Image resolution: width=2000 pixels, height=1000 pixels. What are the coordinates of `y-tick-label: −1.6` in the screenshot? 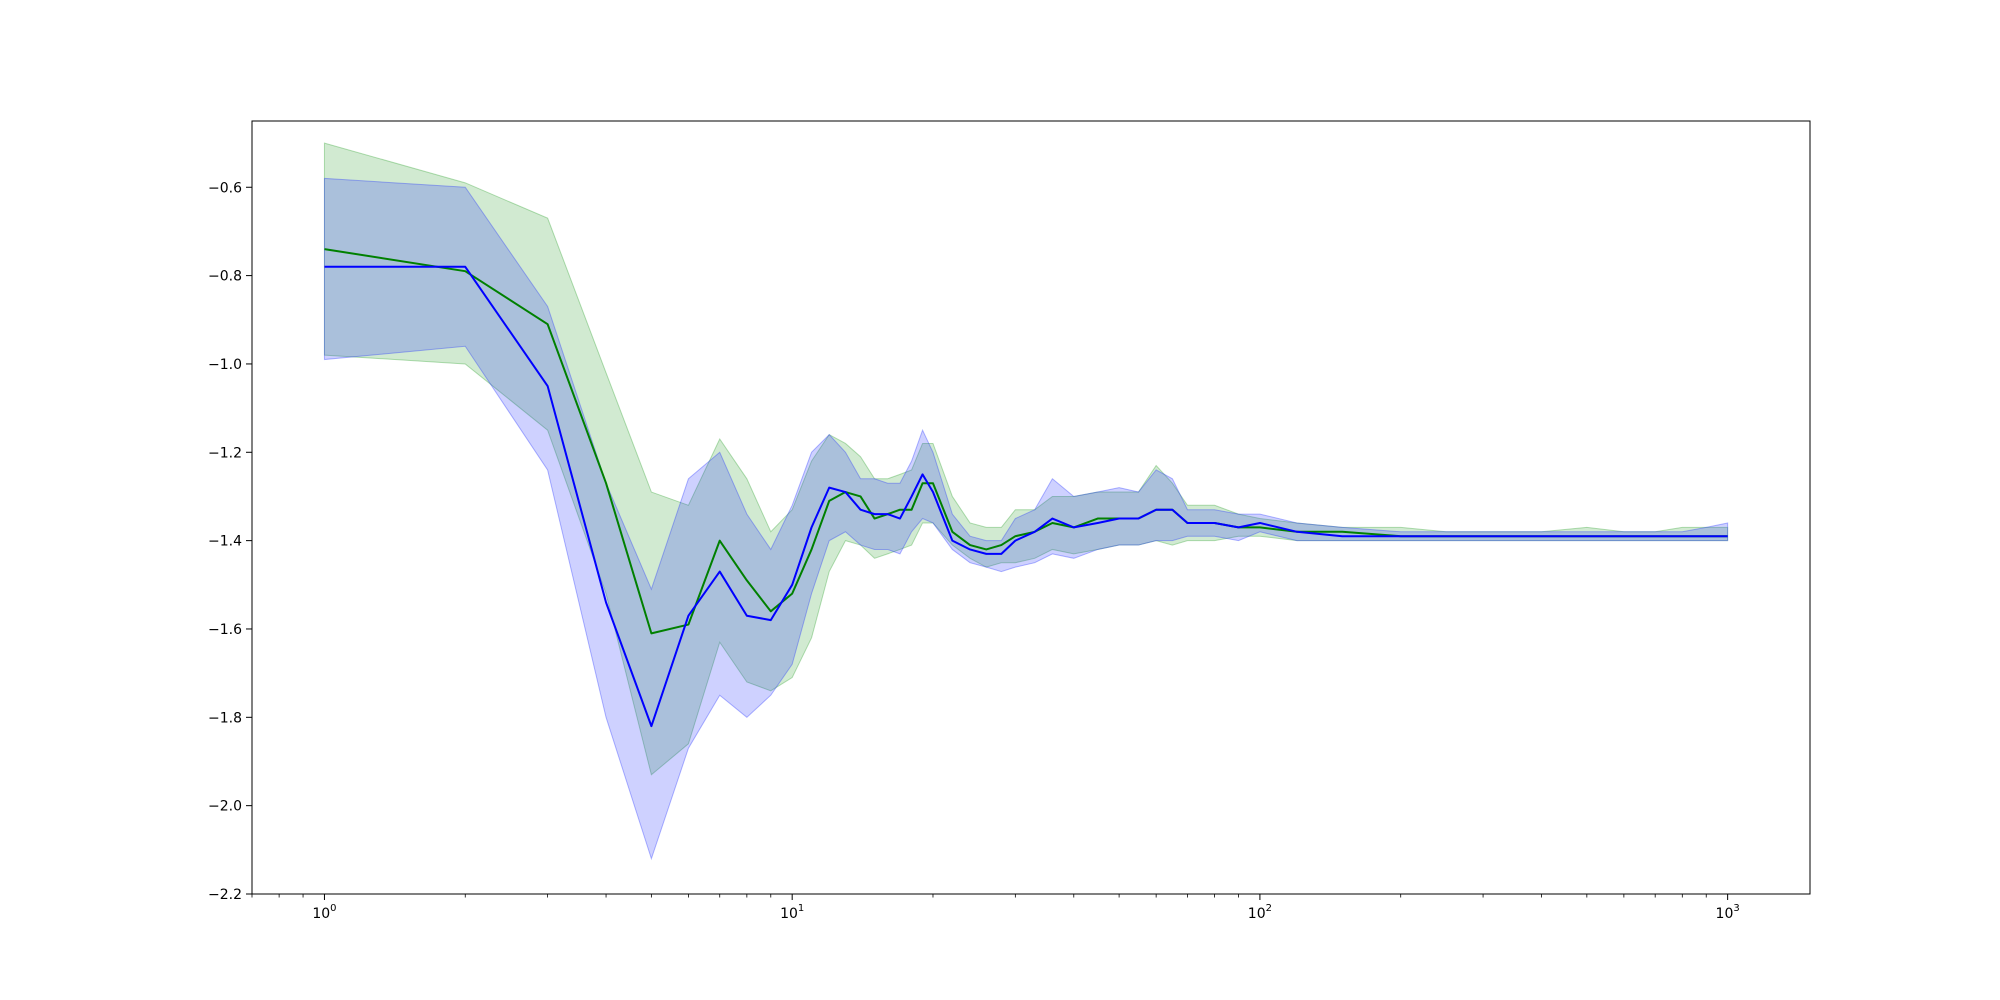 It's located at (225, 630).